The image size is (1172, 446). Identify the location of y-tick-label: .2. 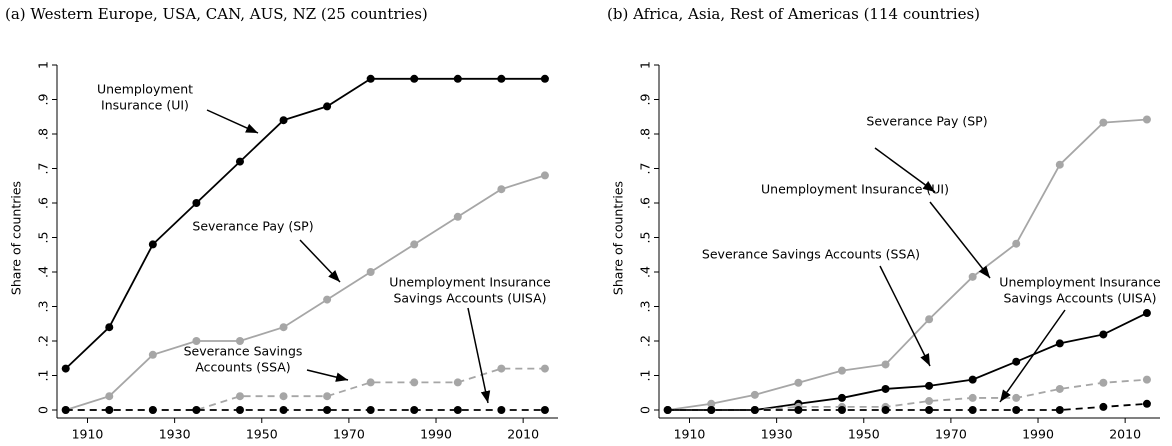
(43, 341).